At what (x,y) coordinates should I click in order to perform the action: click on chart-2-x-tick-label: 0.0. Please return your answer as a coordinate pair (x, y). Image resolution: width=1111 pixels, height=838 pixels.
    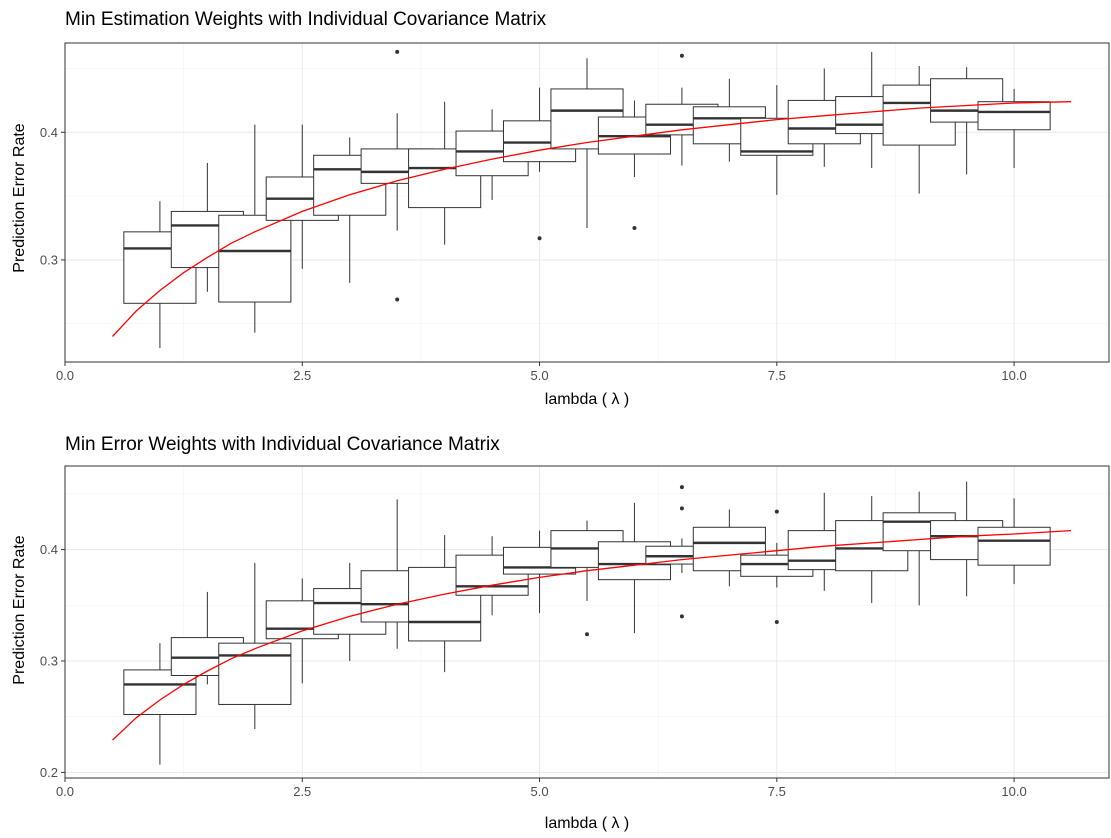
    Looking at the image, I should click on (65, 791).